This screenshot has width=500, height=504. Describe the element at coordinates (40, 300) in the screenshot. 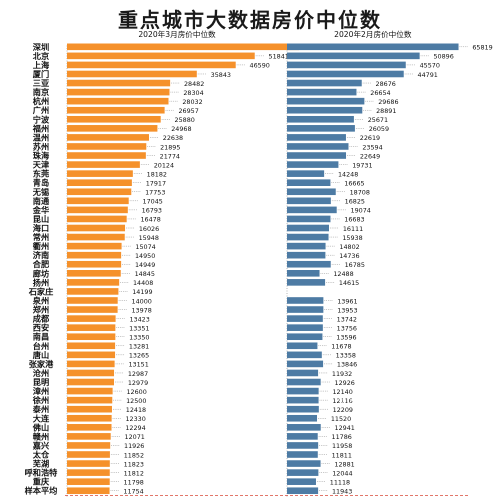

I see `city-label: 泉州` at that location.